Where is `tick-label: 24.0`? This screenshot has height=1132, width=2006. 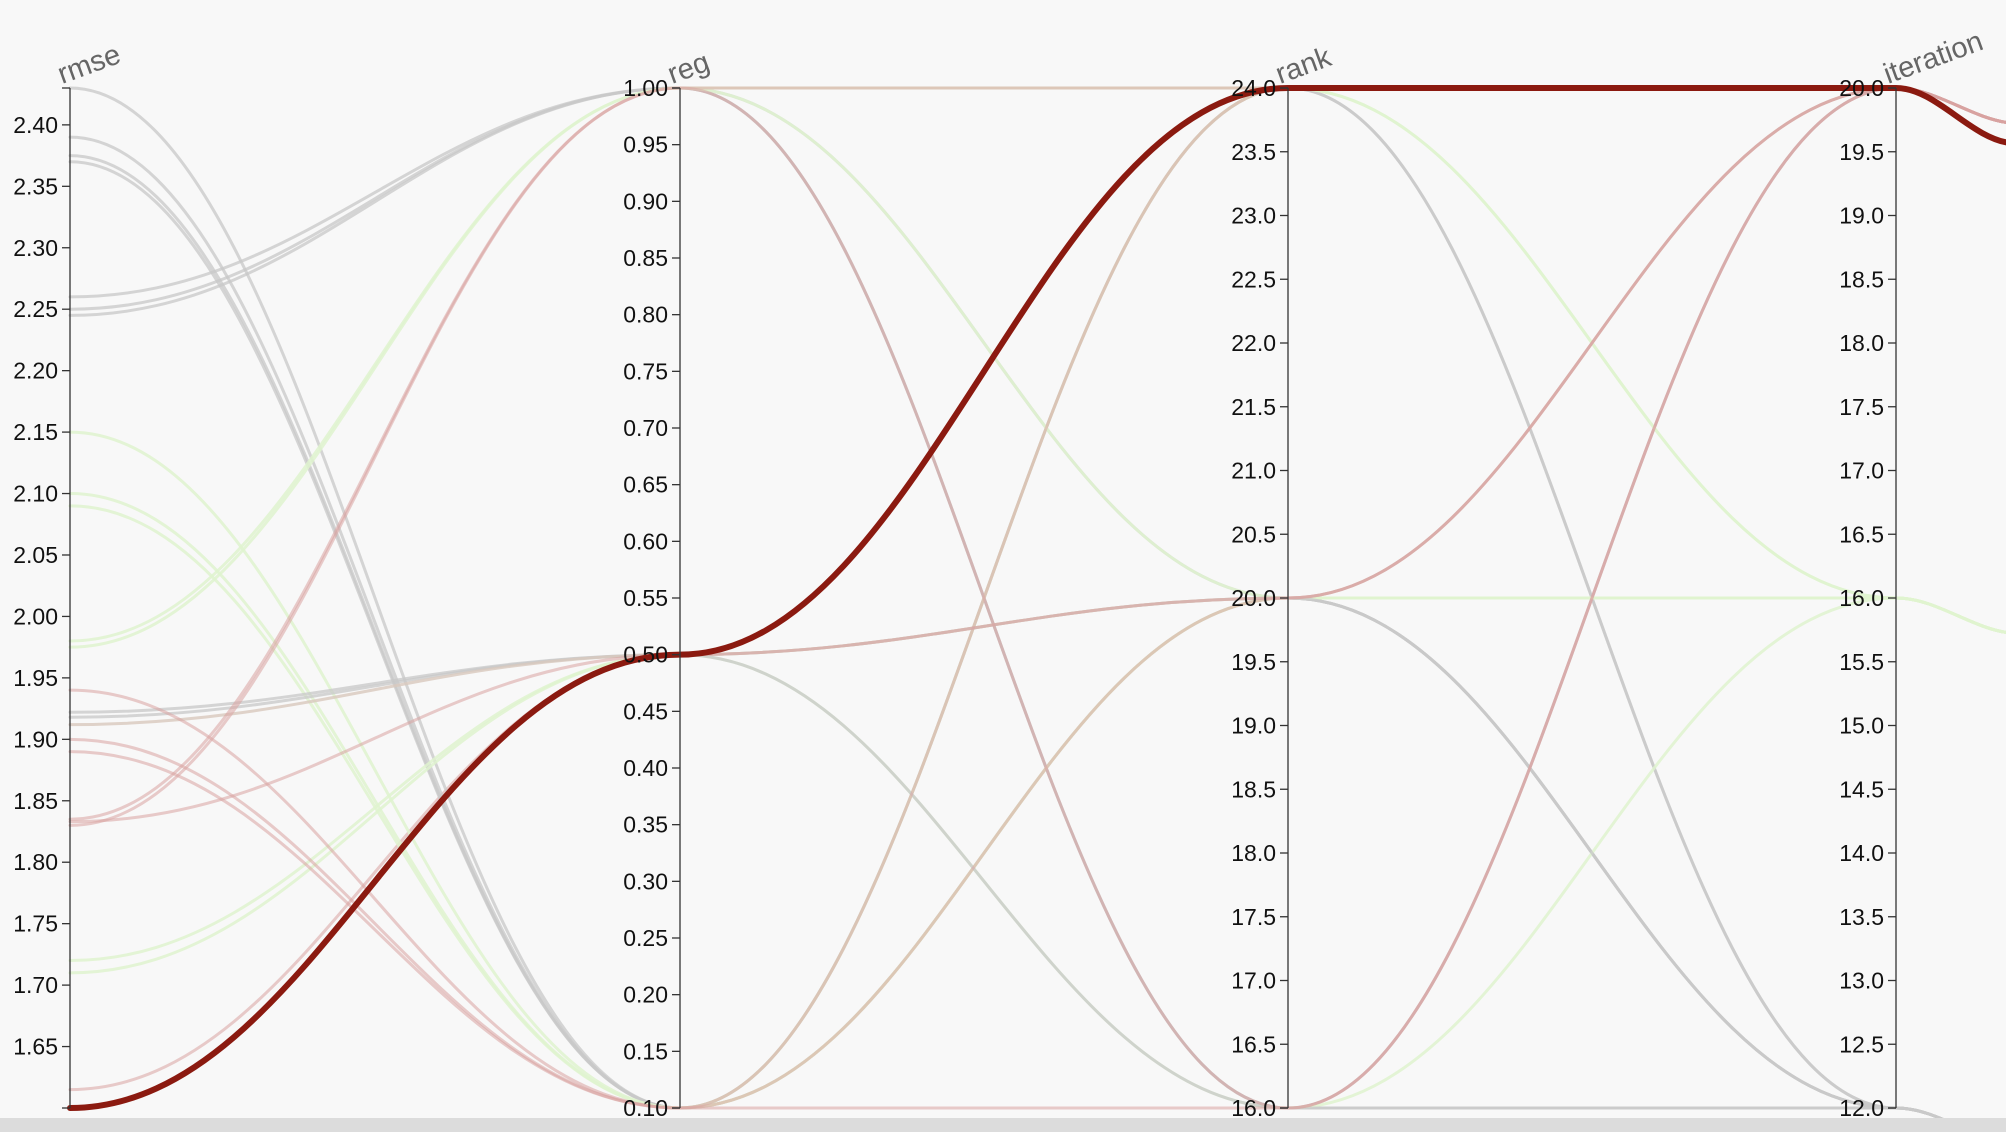 tick-label: 24.0 is located at coordinates (1253, 88).